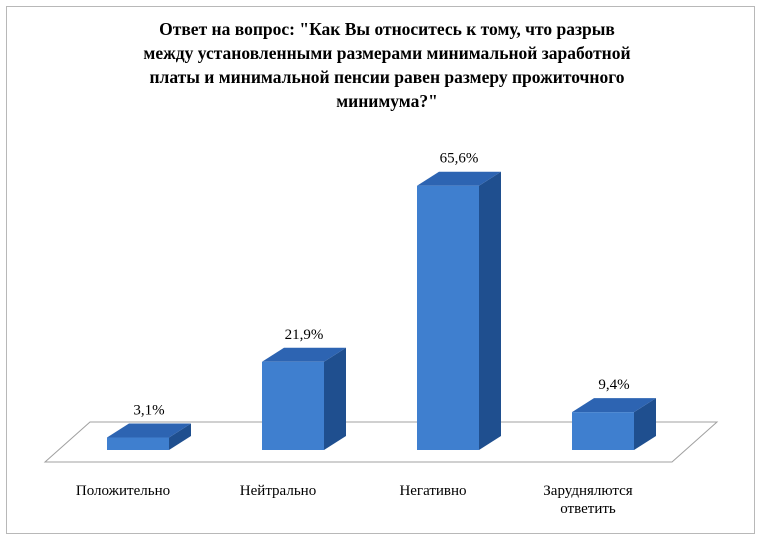  What do you see at coordinates (148, 411) in the screenshot?
I see `data-label-0: 3,1%` at bounding box center [148, 411].